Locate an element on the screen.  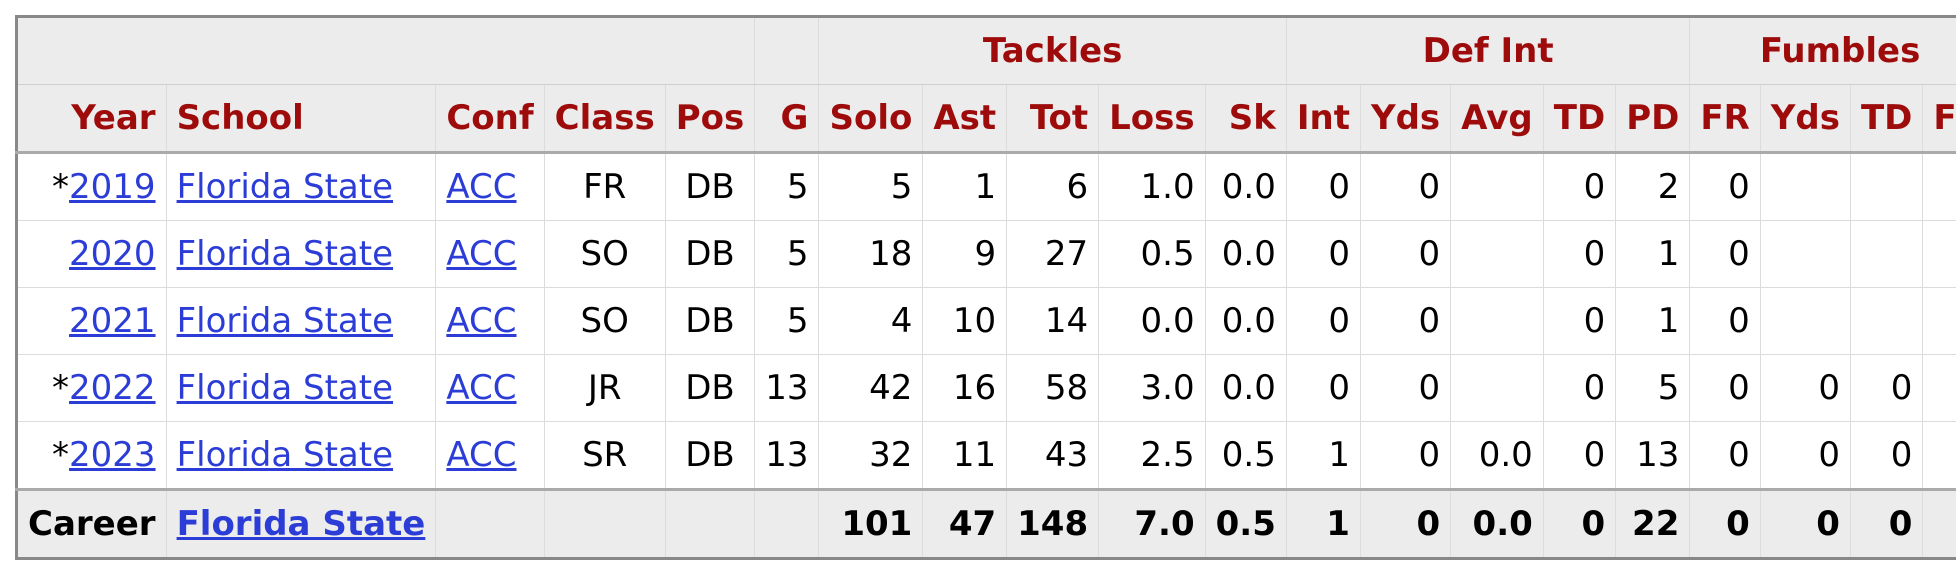
cell-class: JR is located at coordinates (604, 388).